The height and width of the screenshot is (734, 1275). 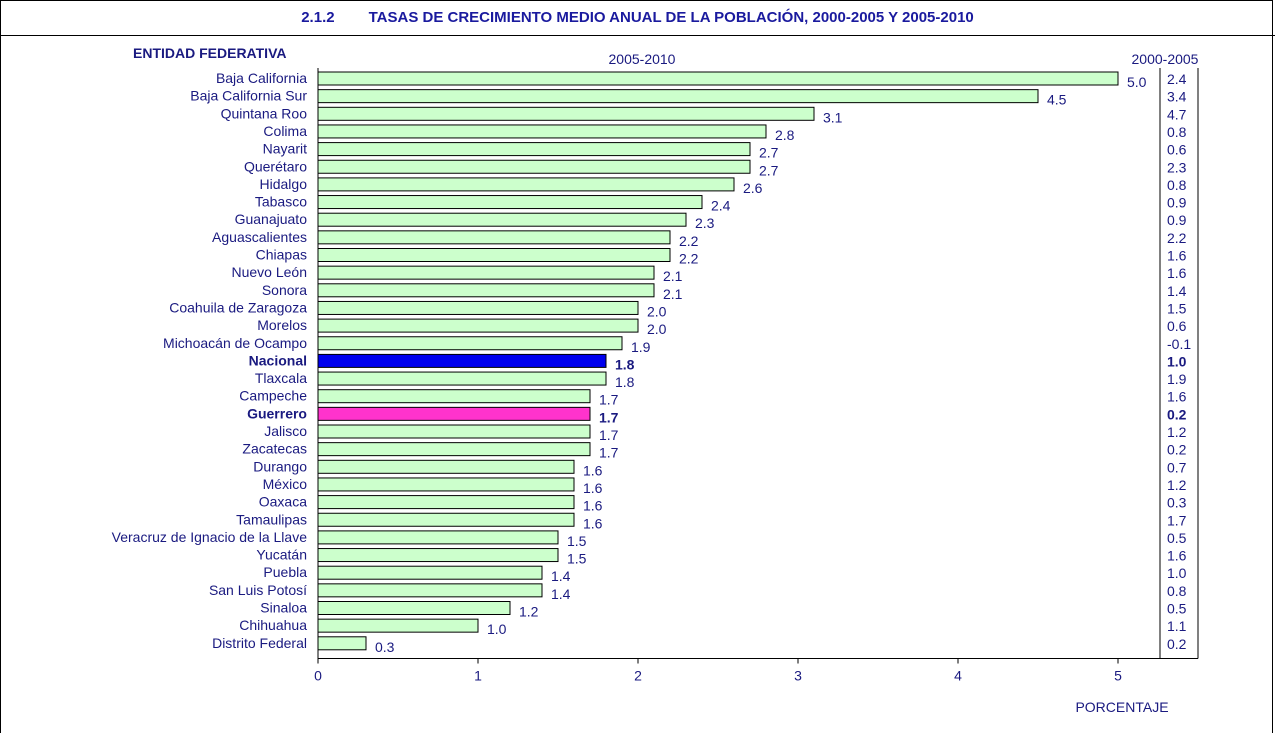 I want to click on x-tick-label: 0, so click(x=318, y=675).